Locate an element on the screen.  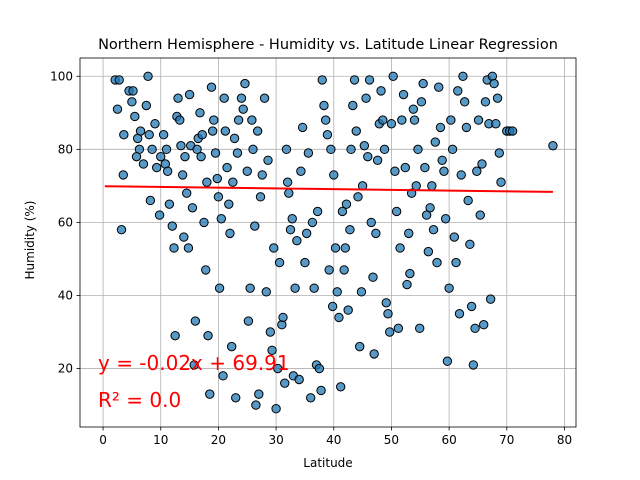
x-tick-label: 40 is located at coordinates (333, 440).